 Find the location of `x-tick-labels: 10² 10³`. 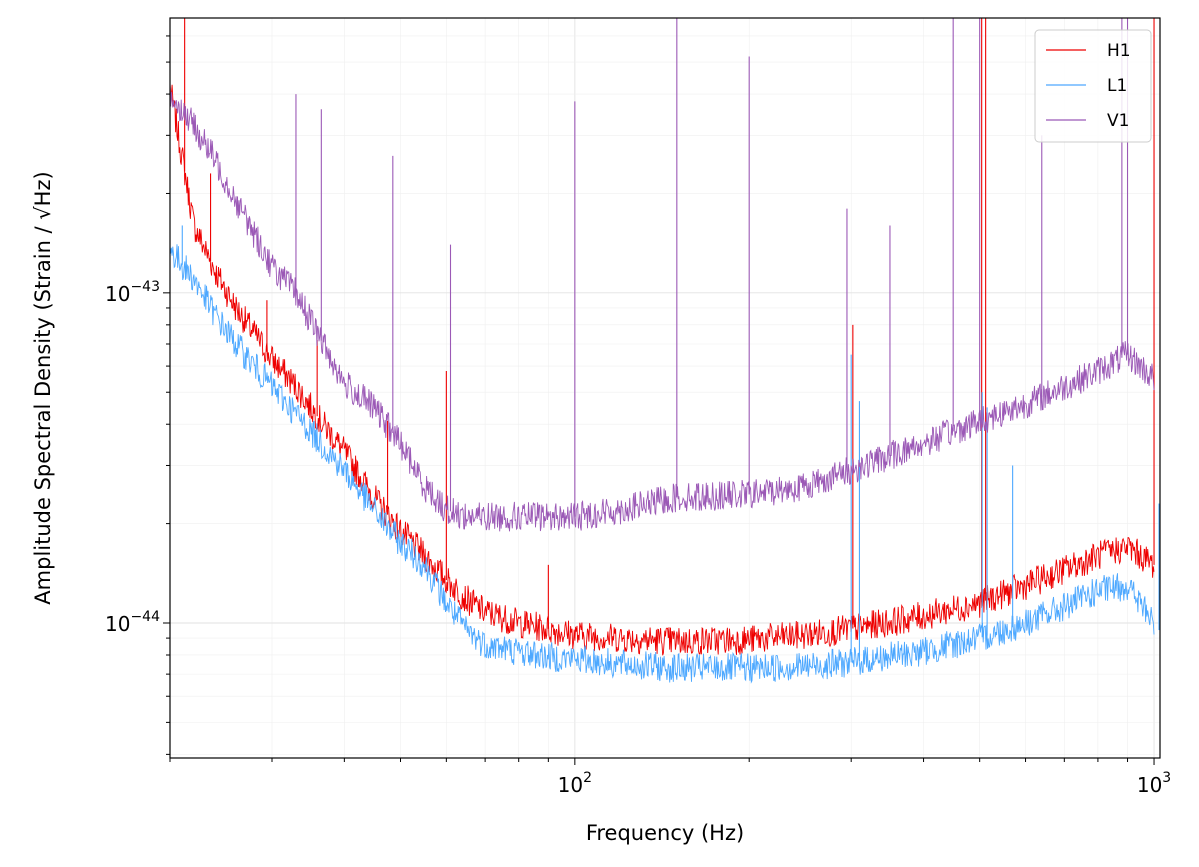

x-tick-labels: 10² 10³ is located at coordinates (865, 783).